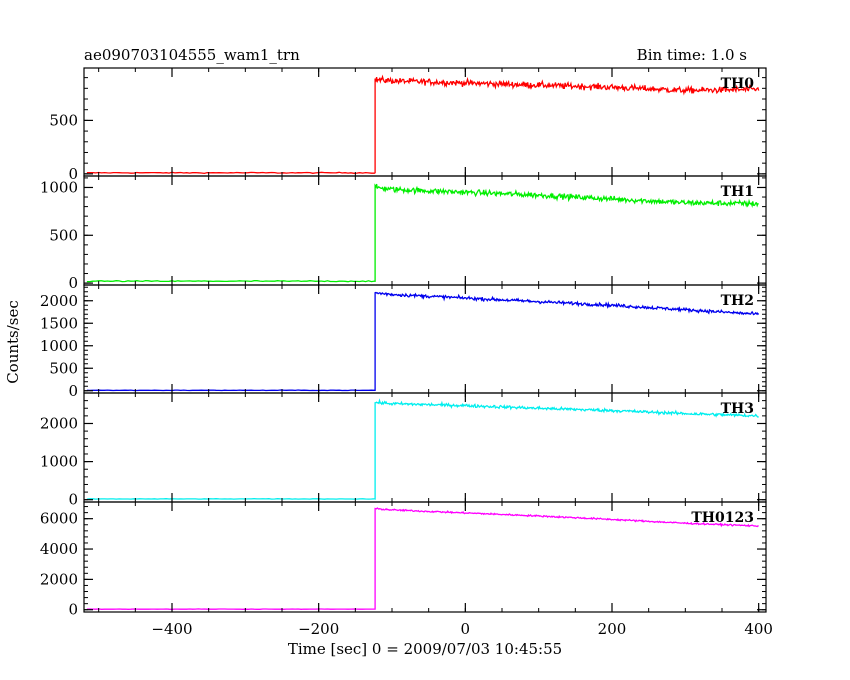  Describe the element at coordinates (422, 558) in the screenshot. I see `series-line-th0123` at that location.